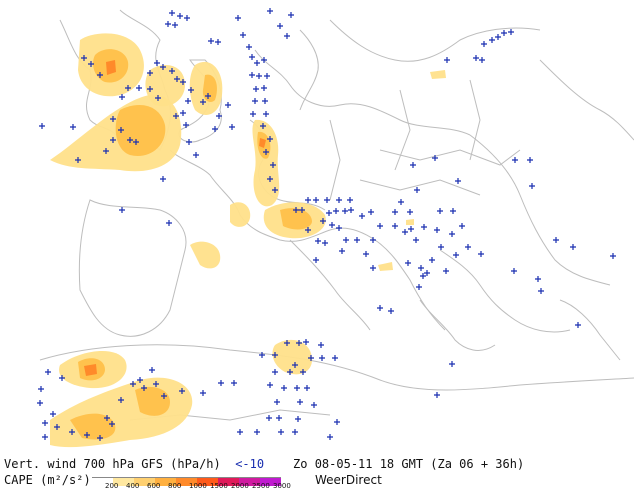 Image resolution: width=634 pixels, height=490 pixels. I want to click on footer-line-2: CAPE (m²/s²), so click(47, 480).